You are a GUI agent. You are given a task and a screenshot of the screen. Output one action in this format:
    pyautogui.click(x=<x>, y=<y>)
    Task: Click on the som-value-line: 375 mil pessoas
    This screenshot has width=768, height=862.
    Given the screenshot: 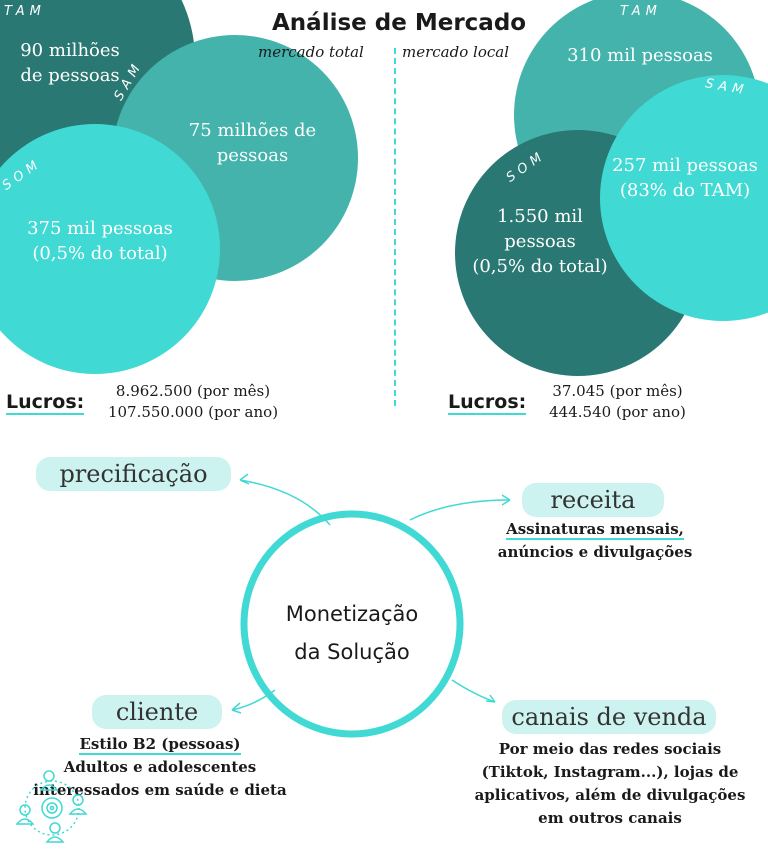 What is the action you would take?
    pyautogui.click(x=100, y=228)
    